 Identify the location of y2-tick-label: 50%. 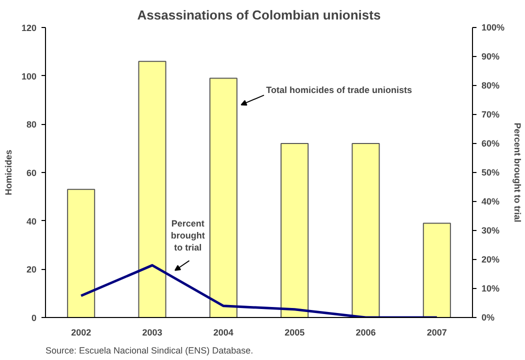
(491, 173).